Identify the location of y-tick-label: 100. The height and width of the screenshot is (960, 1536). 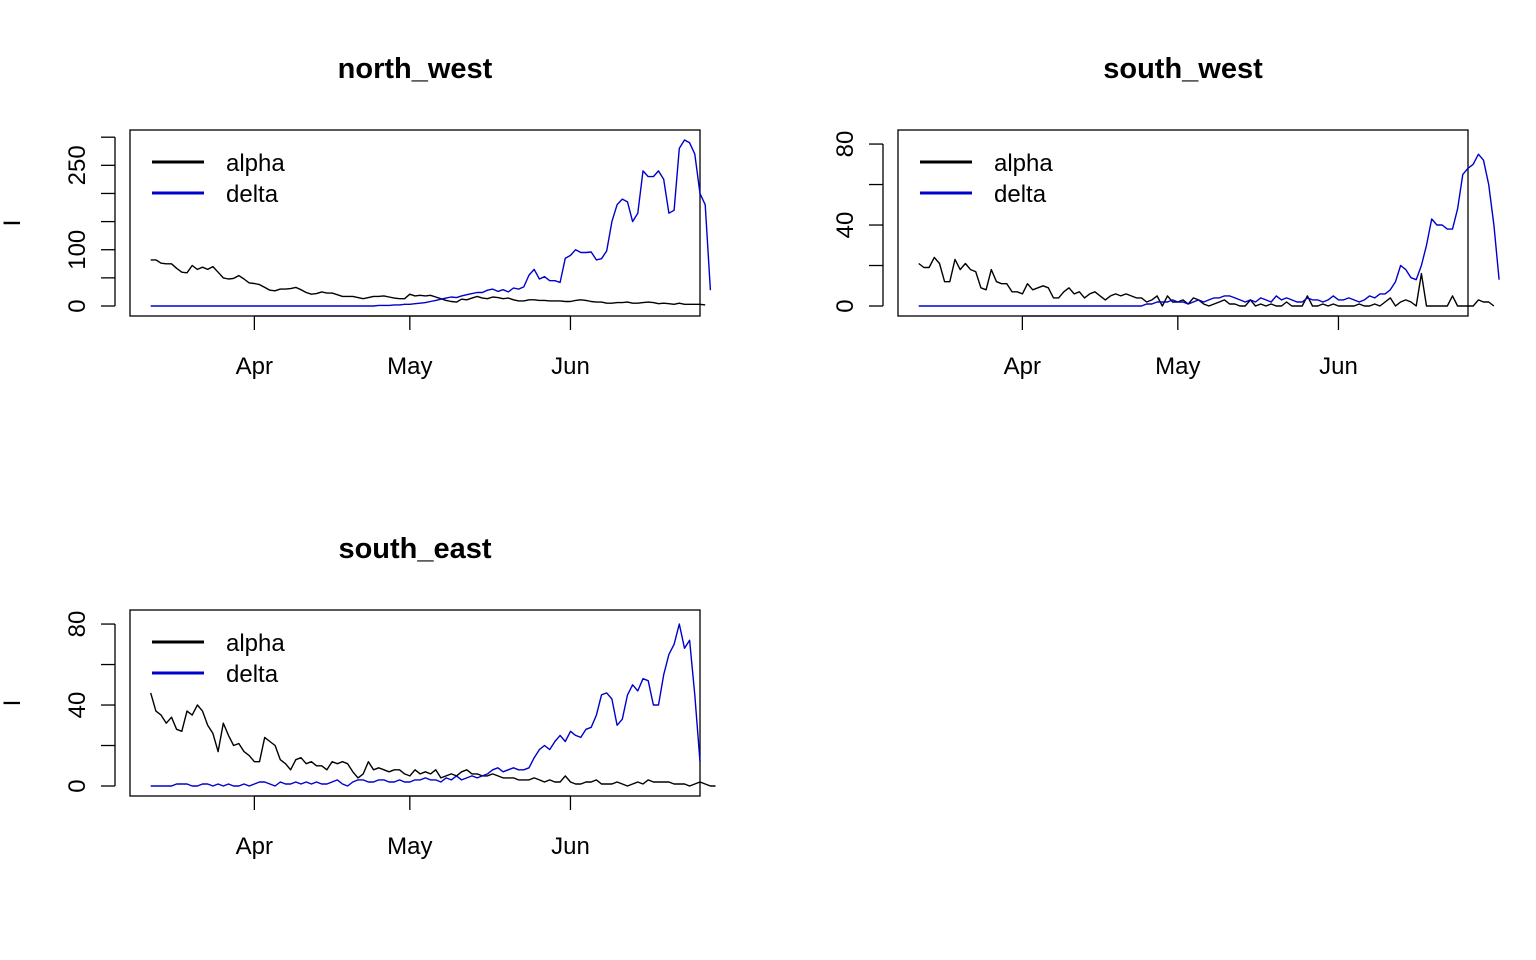
(77, 250).